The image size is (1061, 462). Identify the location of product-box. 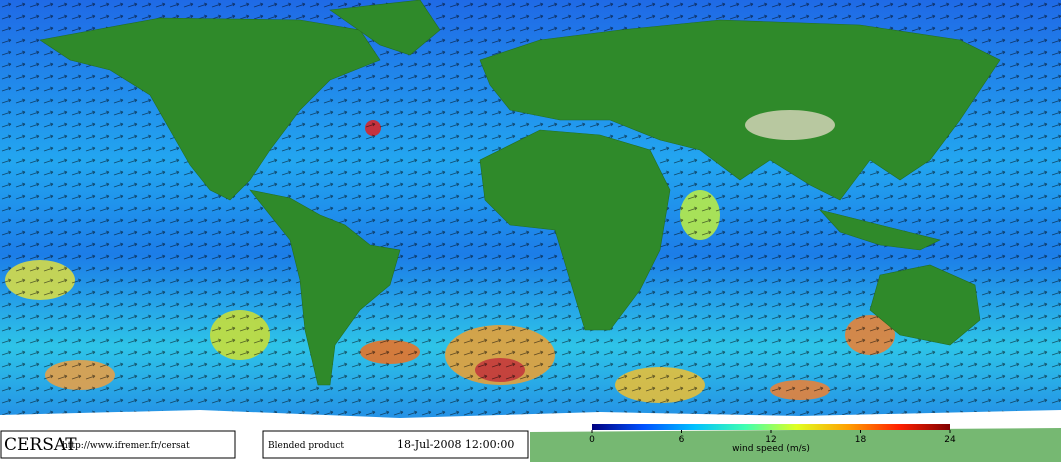
(395, 444).